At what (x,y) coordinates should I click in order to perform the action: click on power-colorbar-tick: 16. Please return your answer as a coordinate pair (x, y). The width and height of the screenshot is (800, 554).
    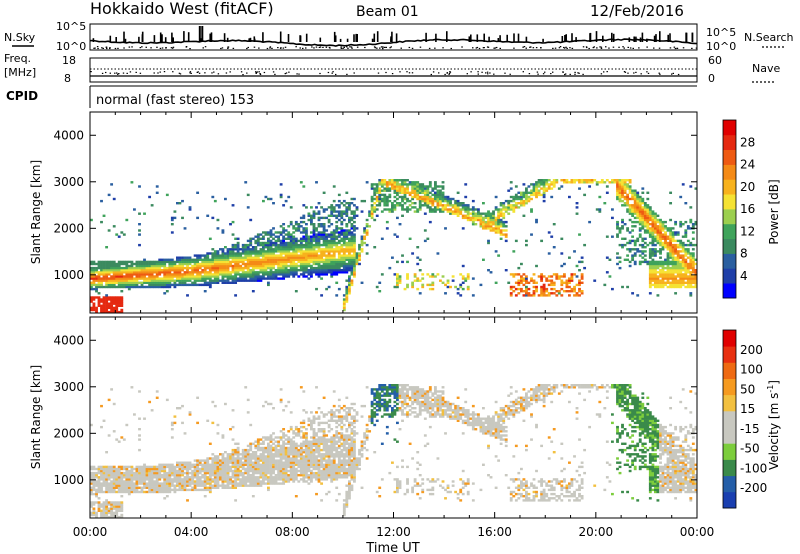
    Looking at the image, I should click on (747, 209).